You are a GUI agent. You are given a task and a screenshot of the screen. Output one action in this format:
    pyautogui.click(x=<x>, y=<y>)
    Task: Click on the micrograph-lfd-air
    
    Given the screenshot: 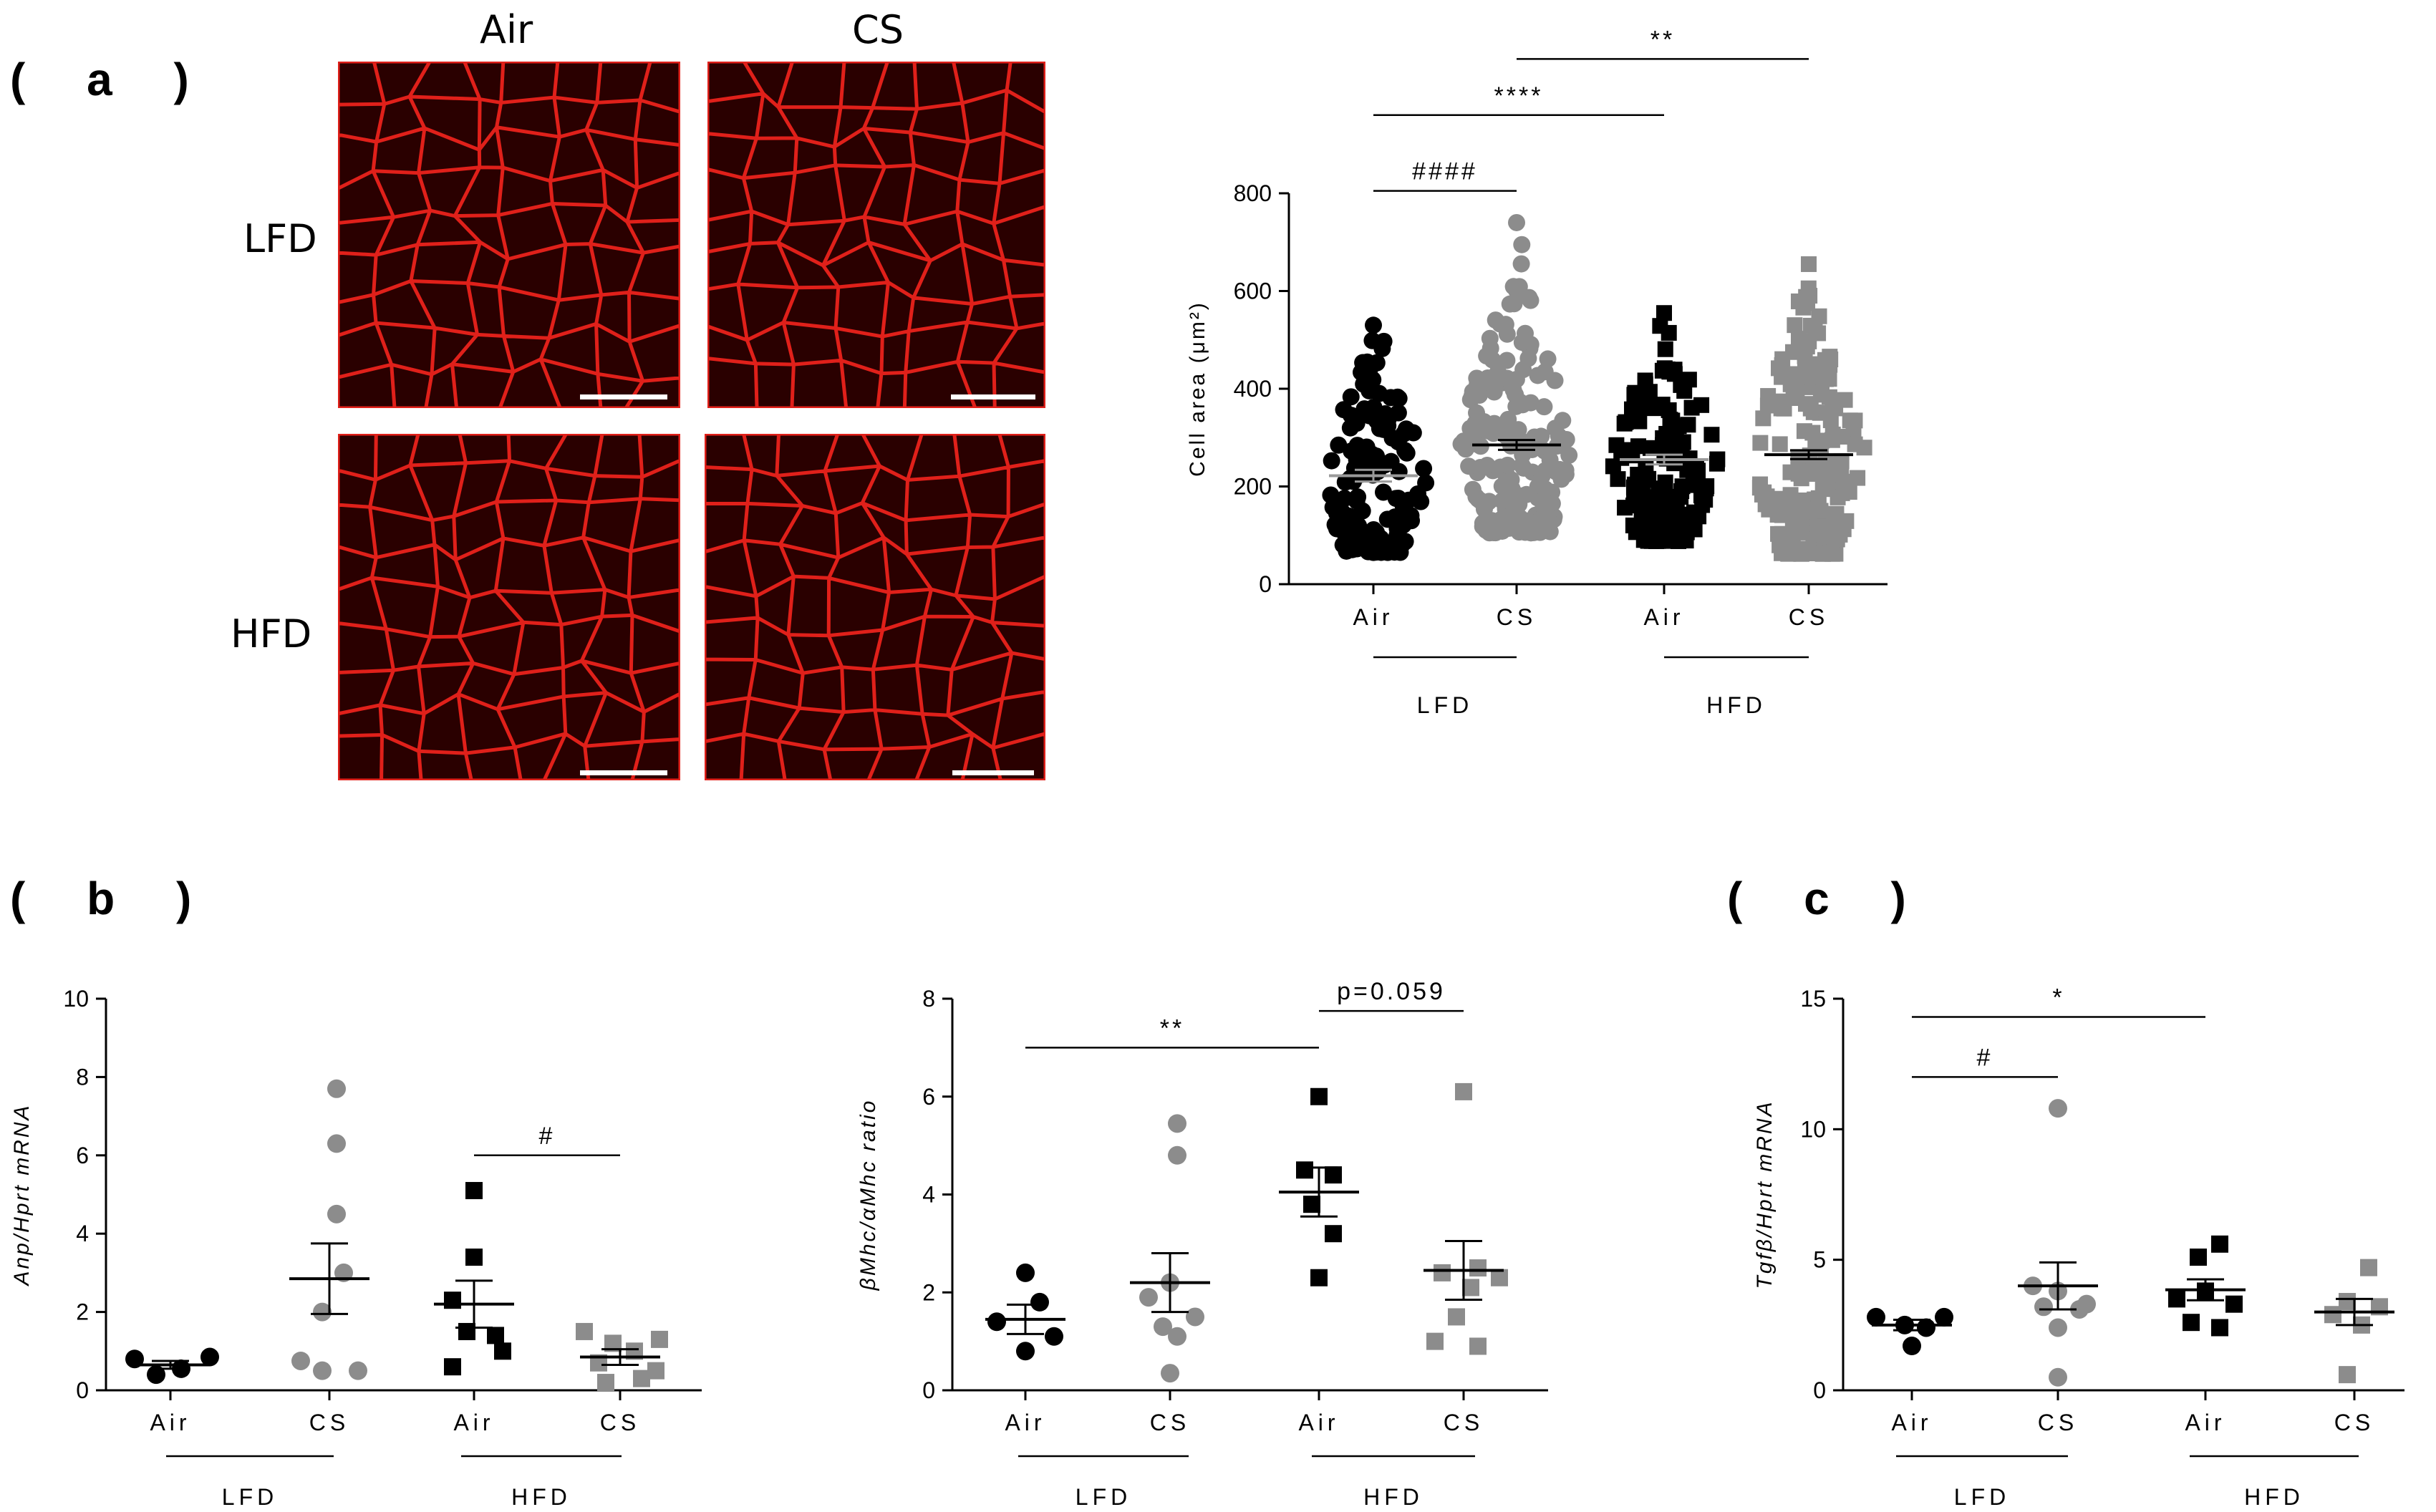 What is the action you would take?
    pyautogui.click(x=509, y=235)
    